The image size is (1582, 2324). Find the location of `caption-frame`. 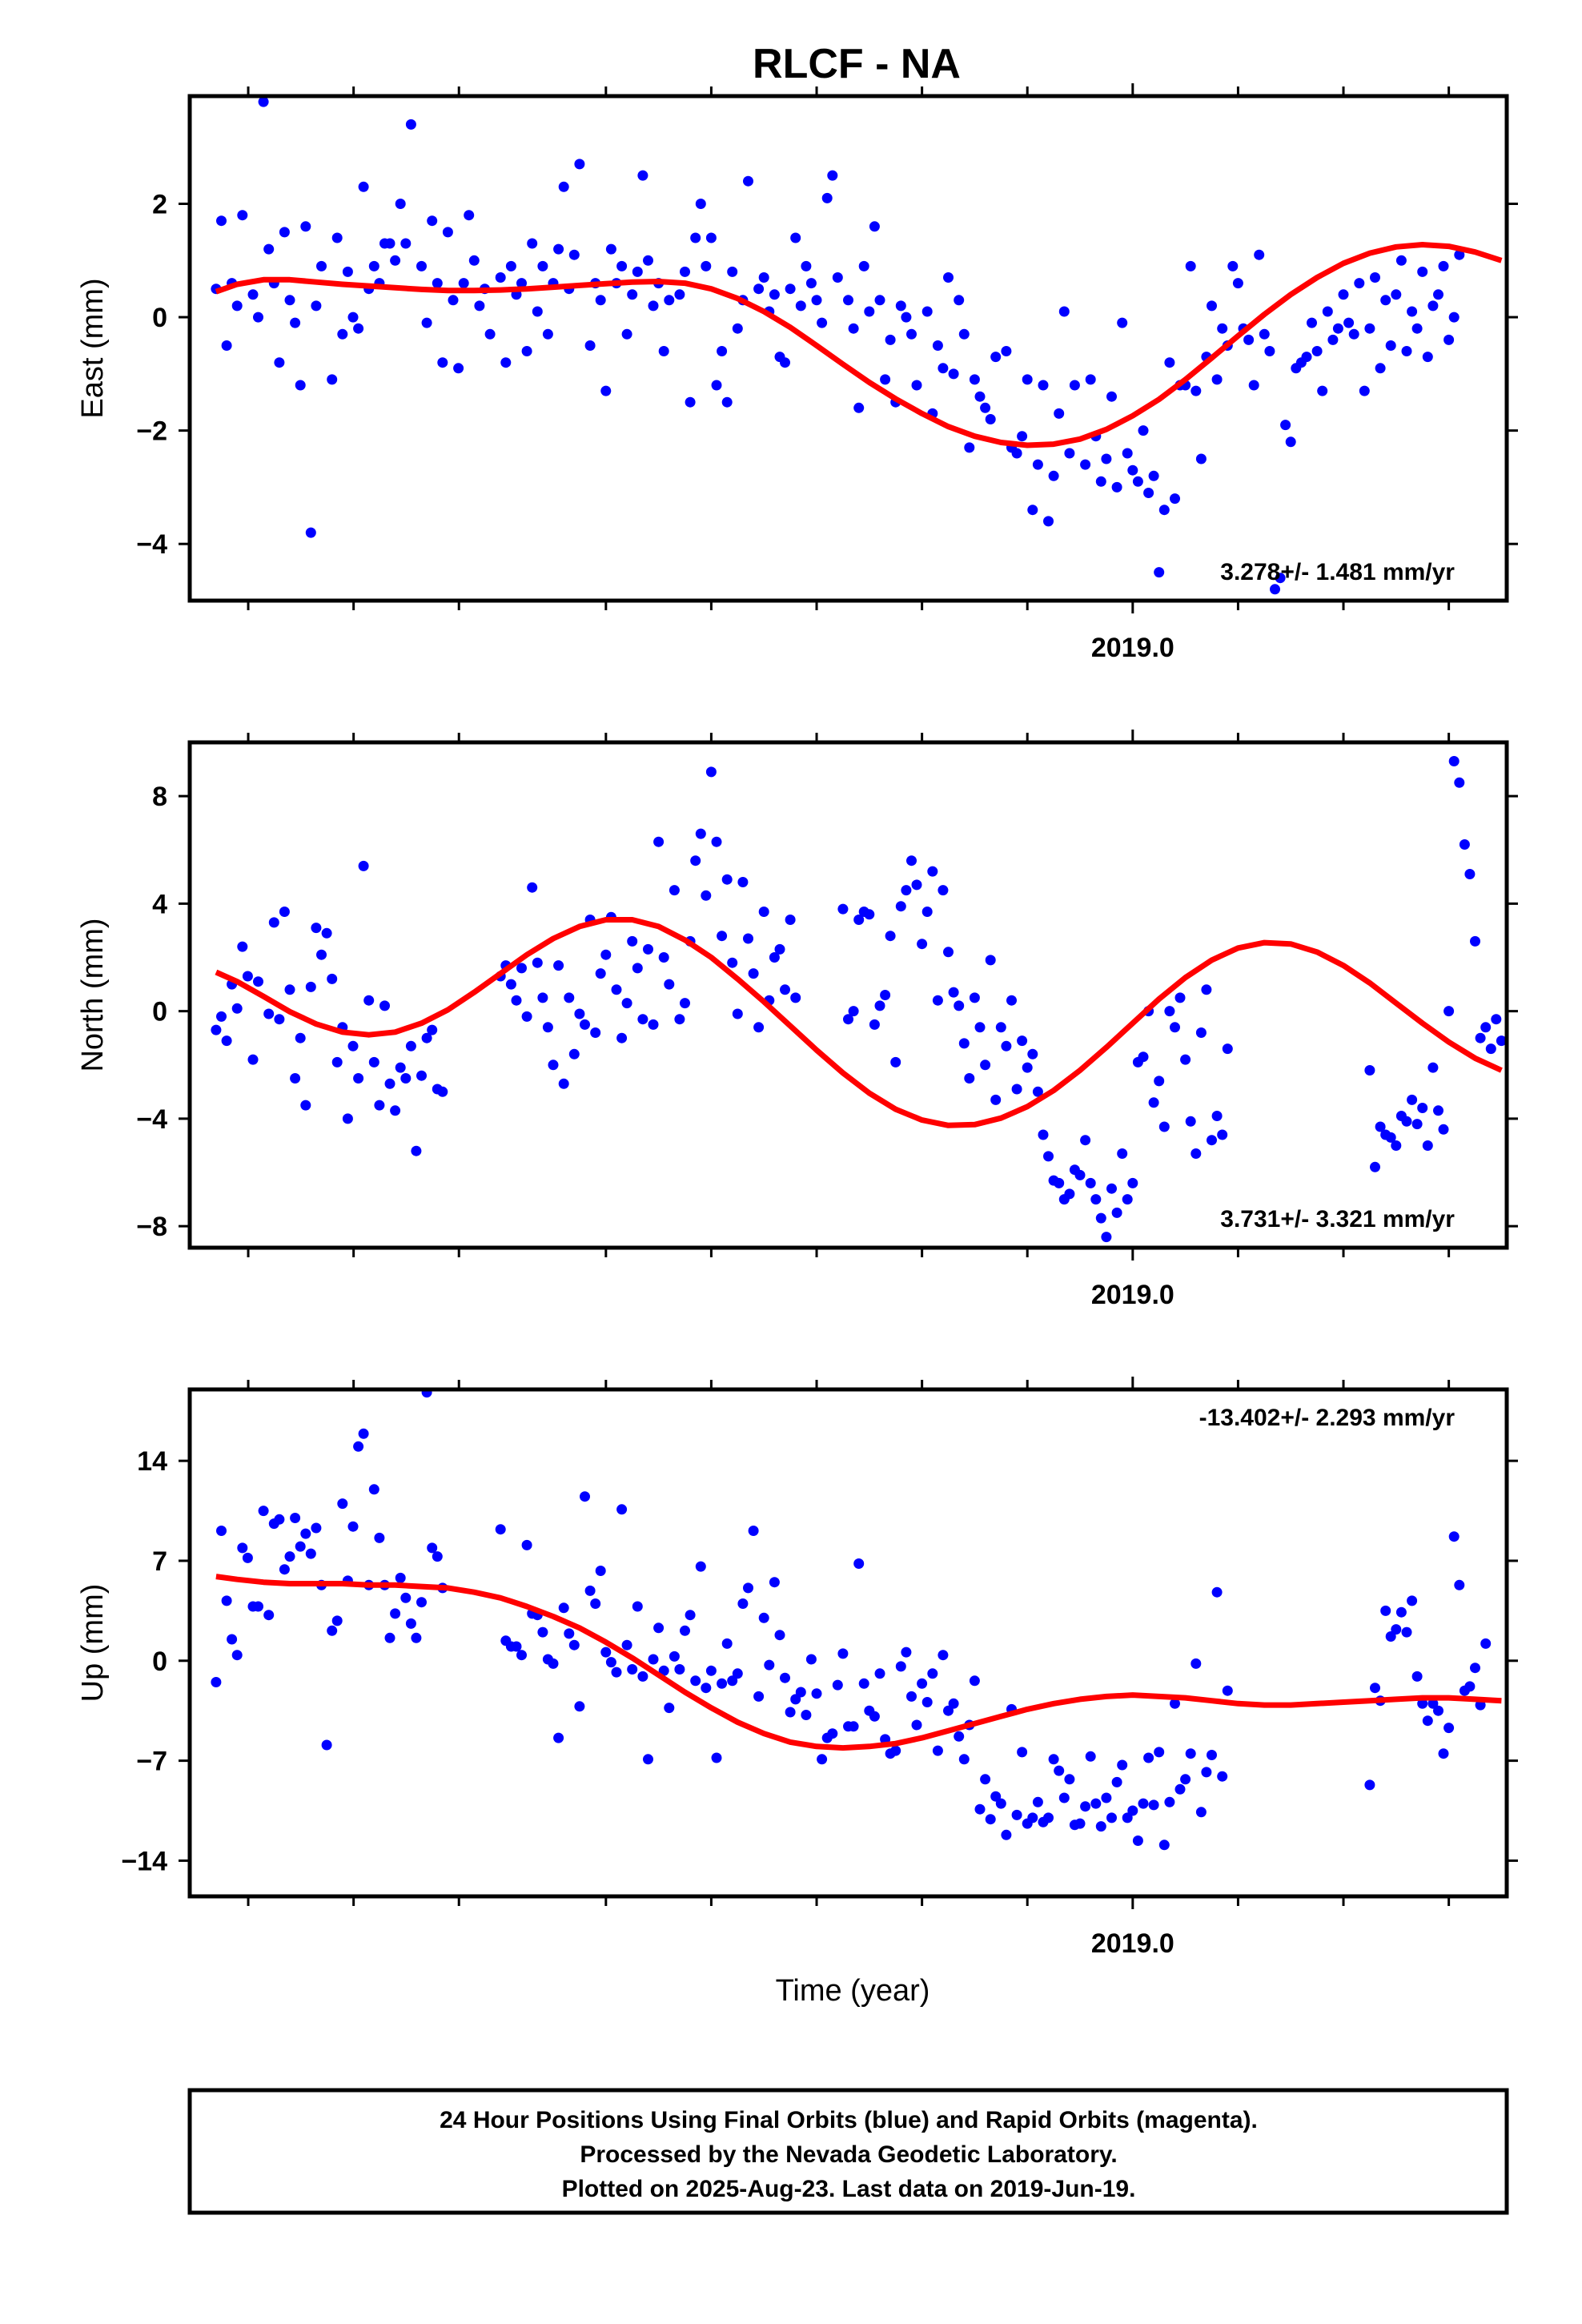

caption-frame is located at coordinates (848, 2151).